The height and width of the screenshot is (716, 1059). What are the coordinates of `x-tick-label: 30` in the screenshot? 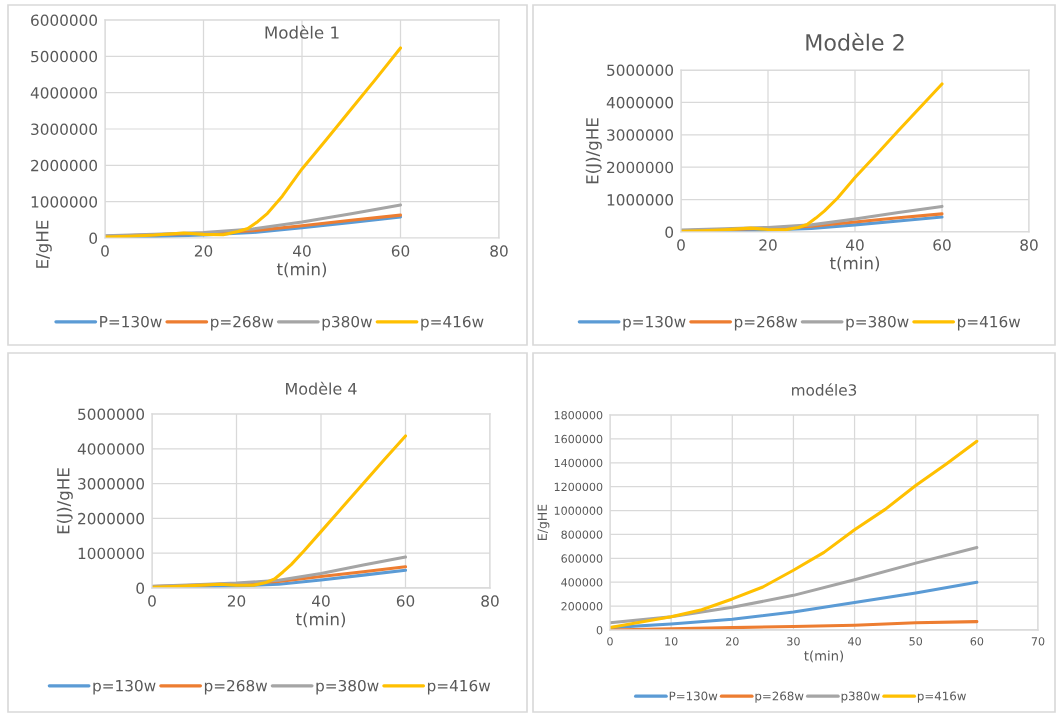 It's located at (793, 641).